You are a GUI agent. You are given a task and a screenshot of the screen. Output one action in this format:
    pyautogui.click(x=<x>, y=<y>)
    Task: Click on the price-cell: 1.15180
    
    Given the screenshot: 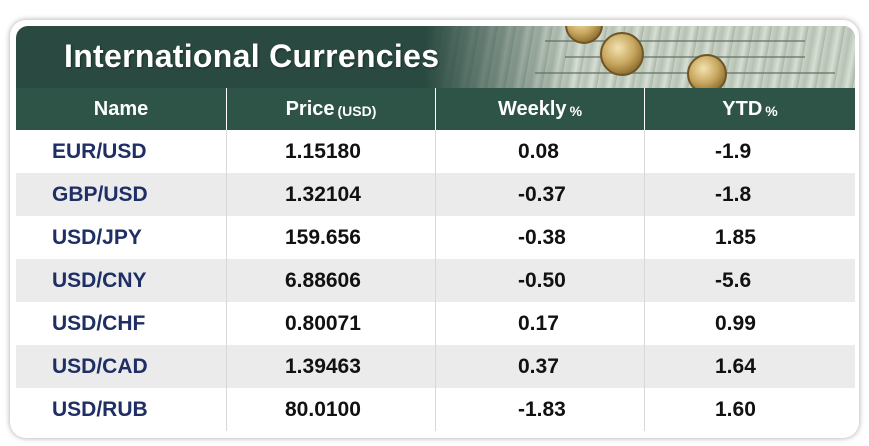 What is the action you would take?
    pyautogui.click(x=331, y=151)
    